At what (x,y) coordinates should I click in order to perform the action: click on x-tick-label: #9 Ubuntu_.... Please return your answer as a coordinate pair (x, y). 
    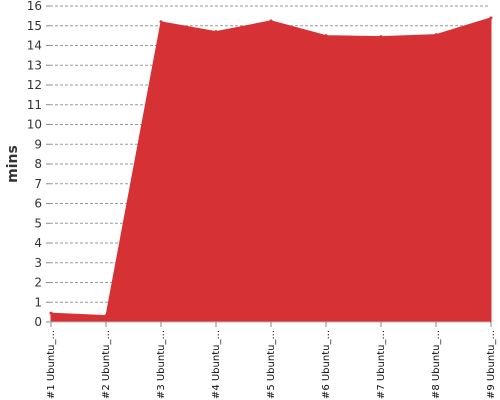
    Looking at the image, I should click on (491, 364).